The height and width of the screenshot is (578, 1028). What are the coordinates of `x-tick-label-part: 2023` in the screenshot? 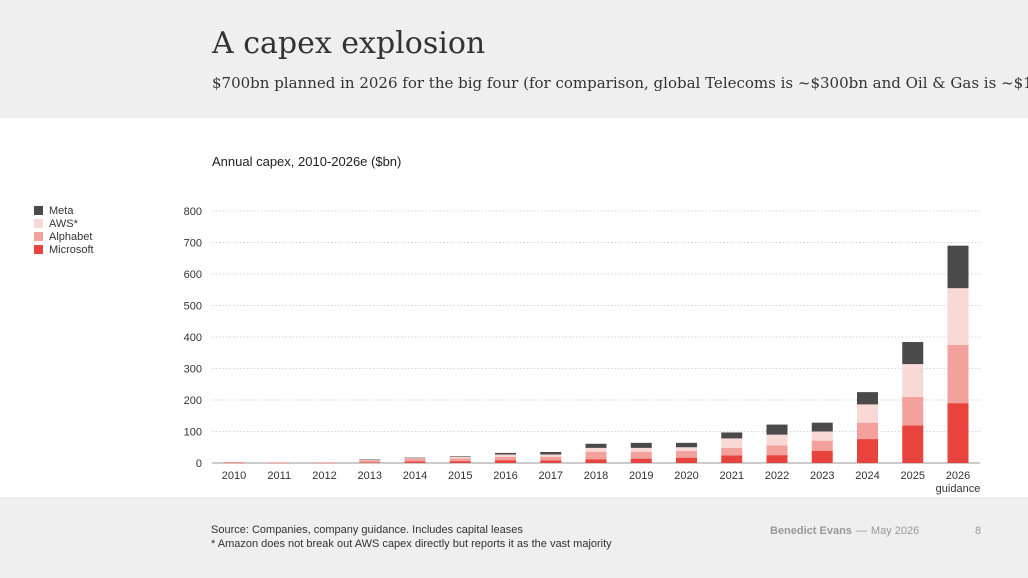 It's located at (822, 476).